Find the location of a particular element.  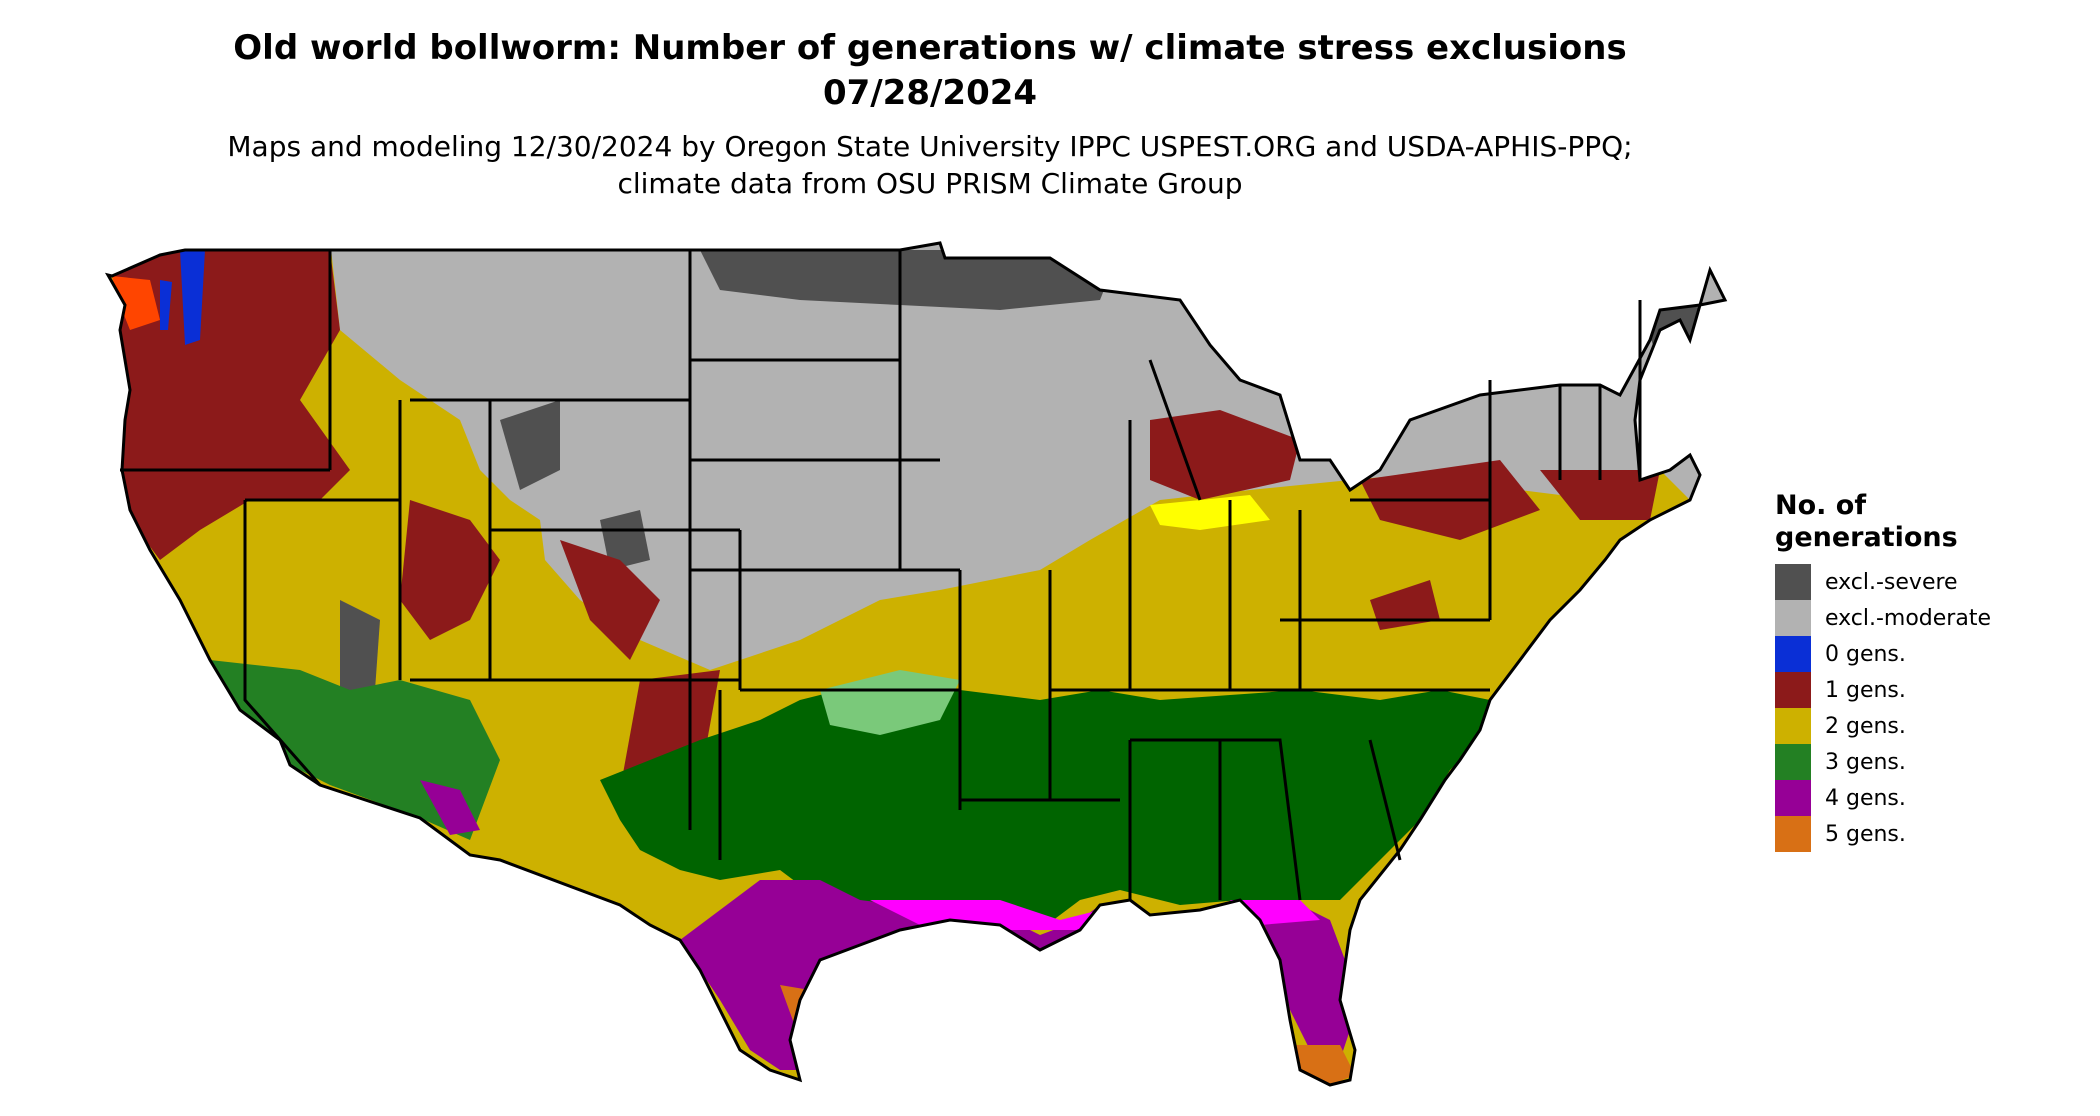

legend-item: 5 gens. is located at coordinates (1885, 834).